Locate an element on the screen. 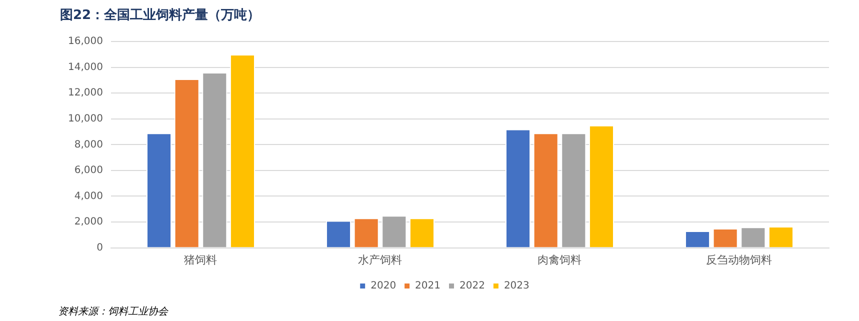 The width and height of the screenshot is (859, 321). y-tick-label: 4,000 is located at coordinates (88, 196).